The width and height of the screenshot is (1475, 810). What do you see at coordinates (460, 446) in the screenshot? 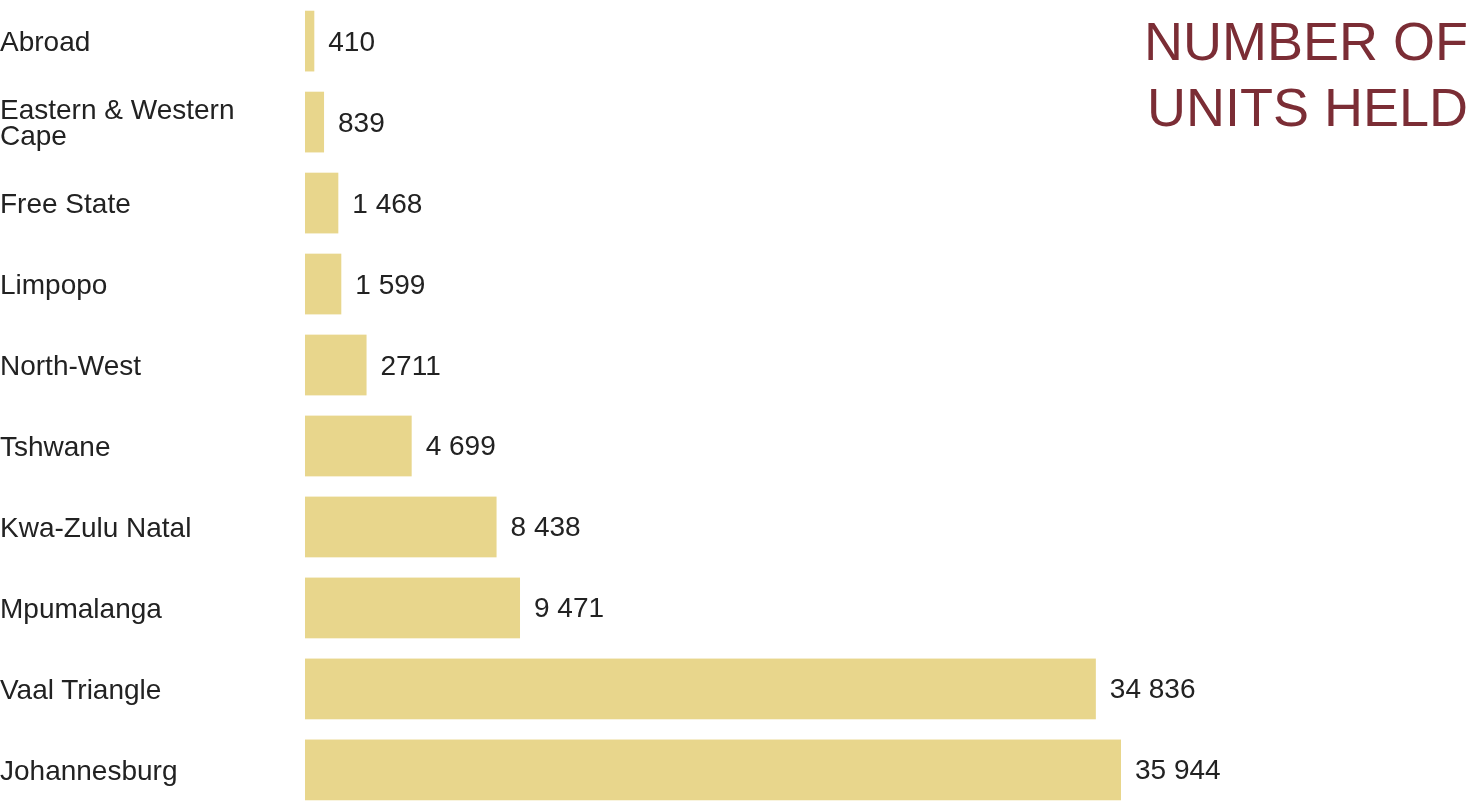
I see `data-label: 4 699` at bounding box center [460, 446].